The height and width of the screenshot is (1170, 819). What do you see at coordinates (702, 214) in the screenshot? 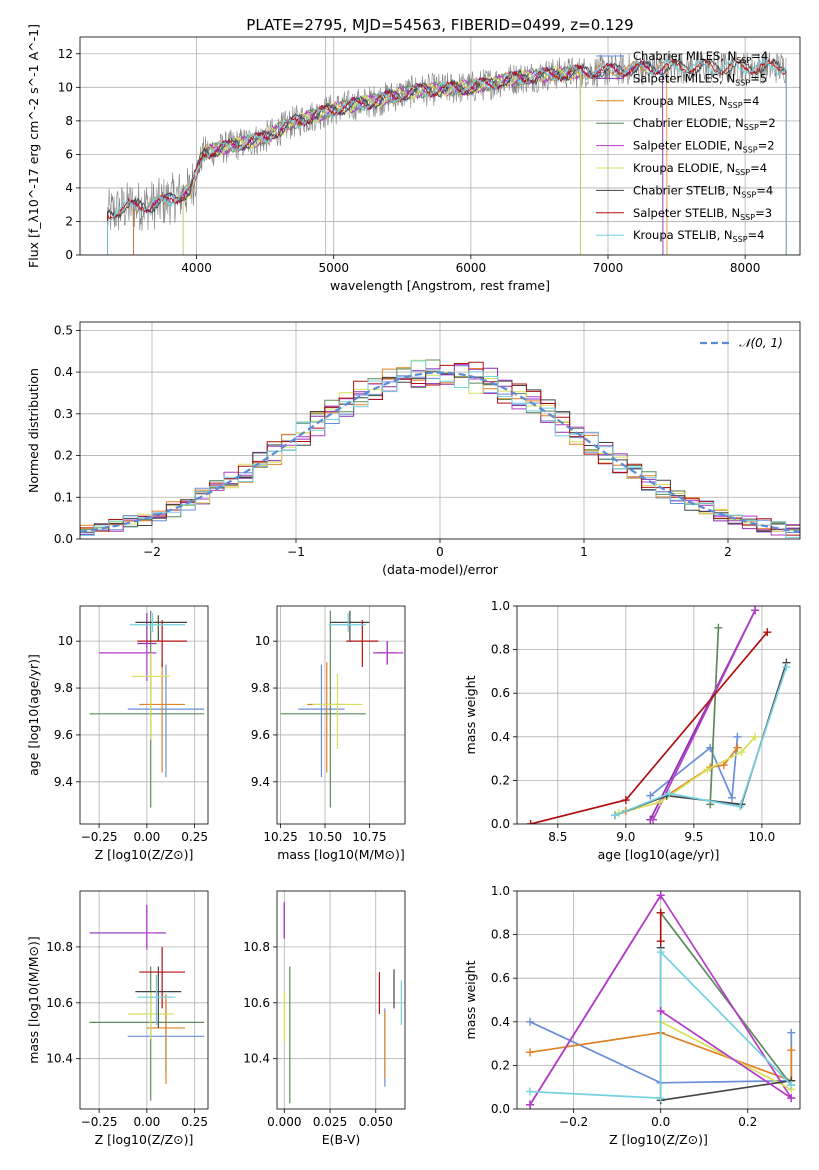
I see `legend-label: Salpeter STELIB, NSSP=3` at bounding box center [702, 214].